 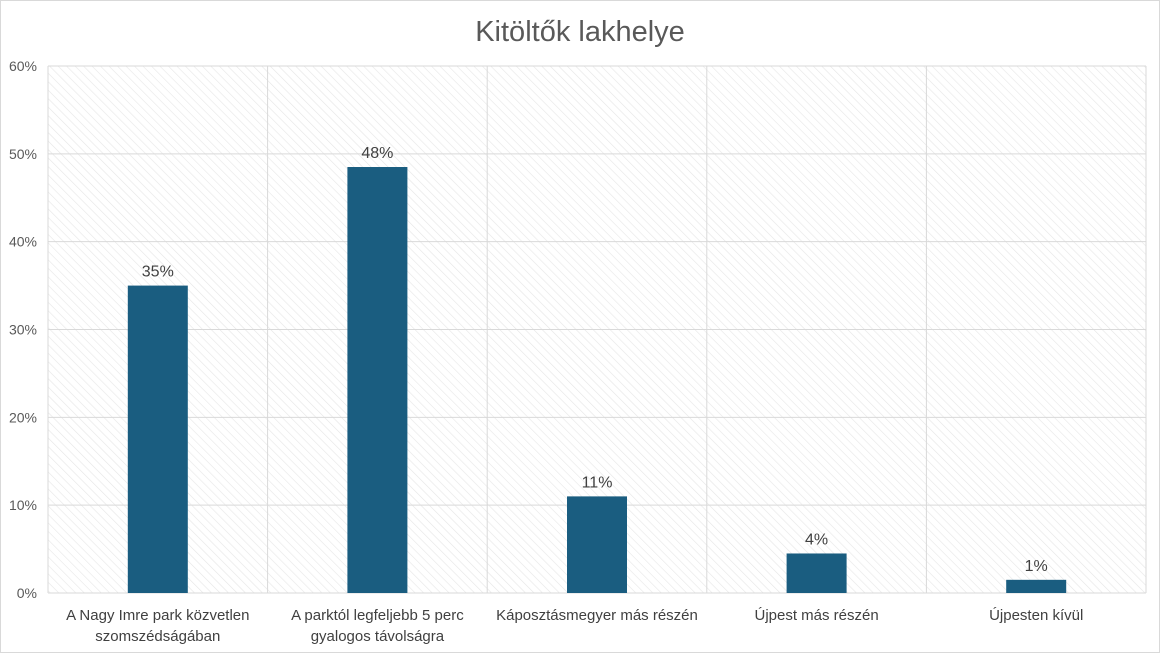 What do you see at coordinates (377, 153) in the screenshot?
I see `data-label: 48%` at bounding box center [377, 153].